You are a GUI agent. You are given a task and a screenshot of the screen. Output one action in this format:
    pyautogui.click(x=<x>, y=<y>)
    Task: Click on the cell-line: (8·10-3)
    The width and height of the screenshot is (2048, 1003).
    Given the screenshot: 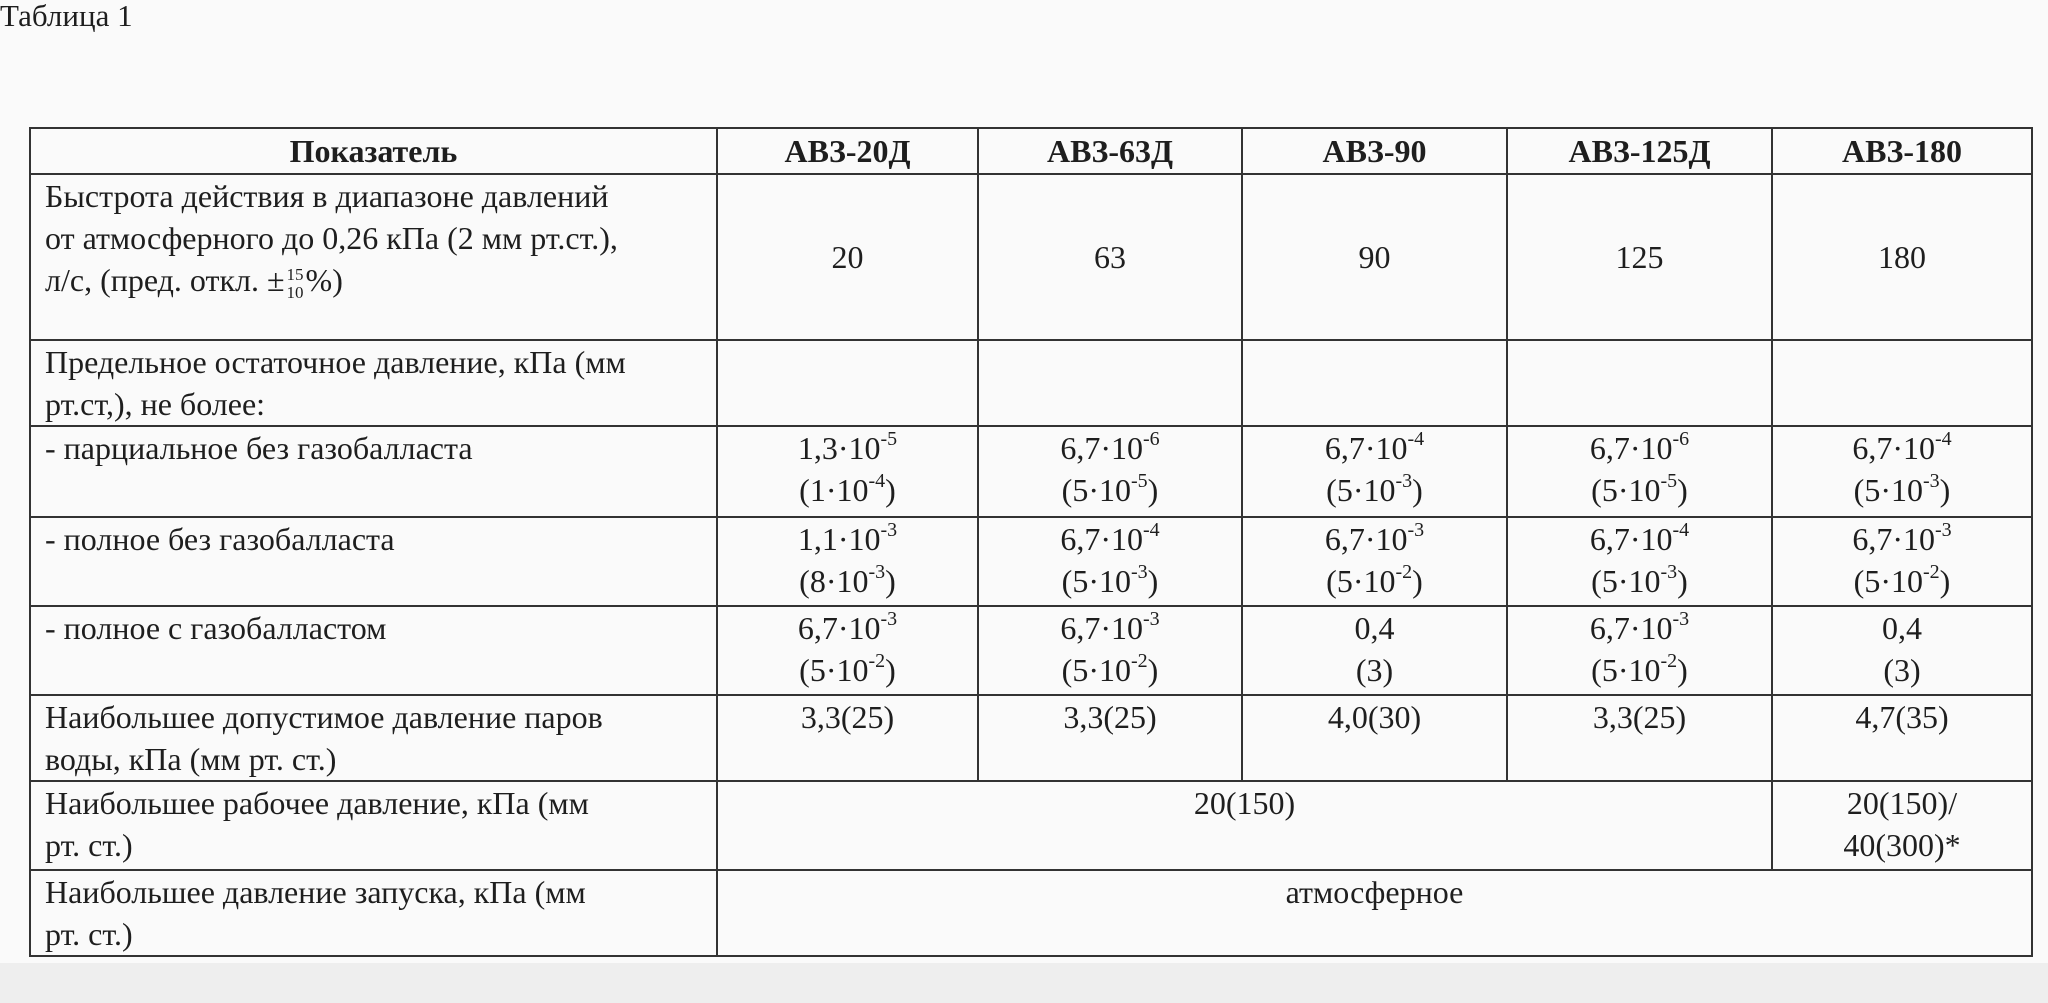 What is the action you would take?
    pyautogui.click(x=847, y=581)
    